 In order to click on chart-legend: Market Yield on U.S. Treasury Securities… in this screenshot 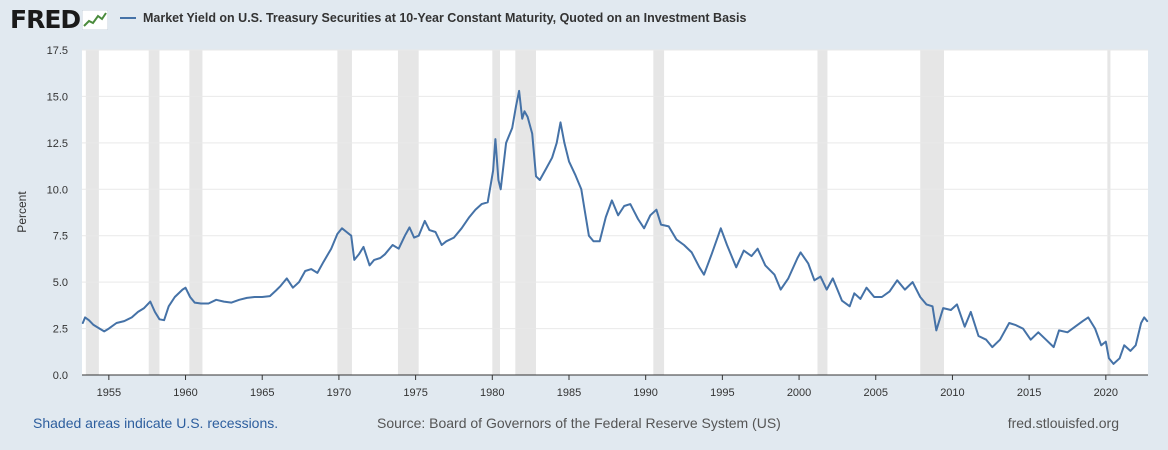, I will do `click(433, 18)`.